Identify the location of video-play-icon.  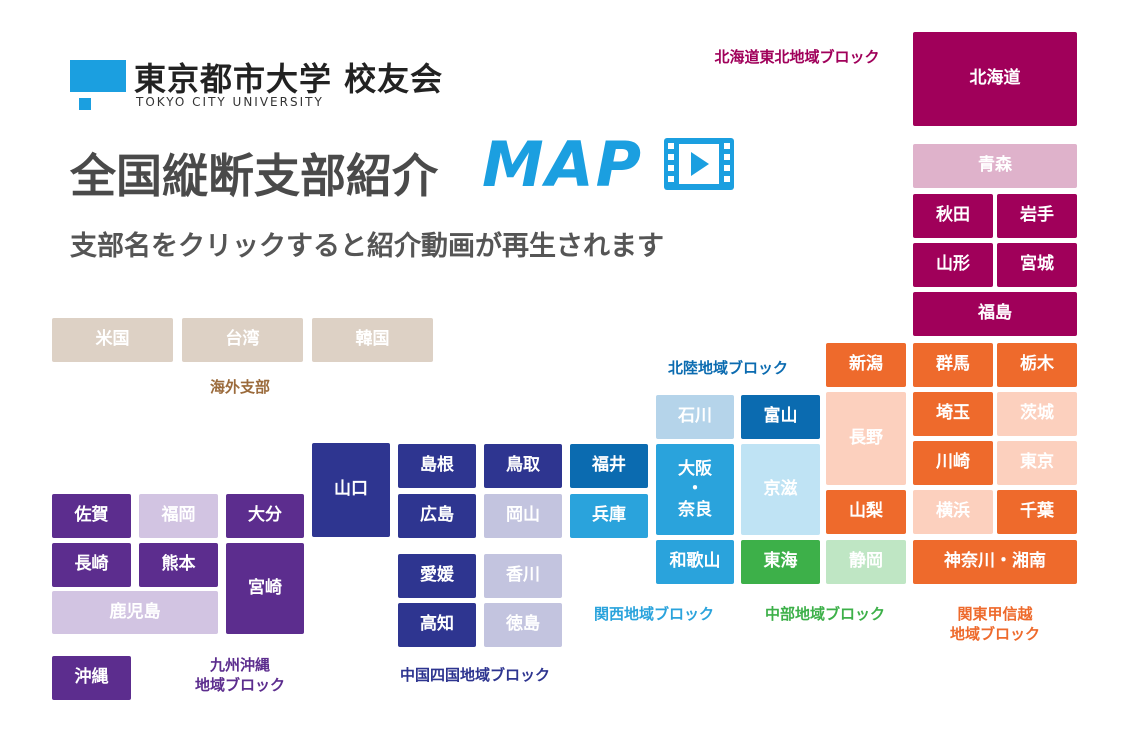
(699, 164).